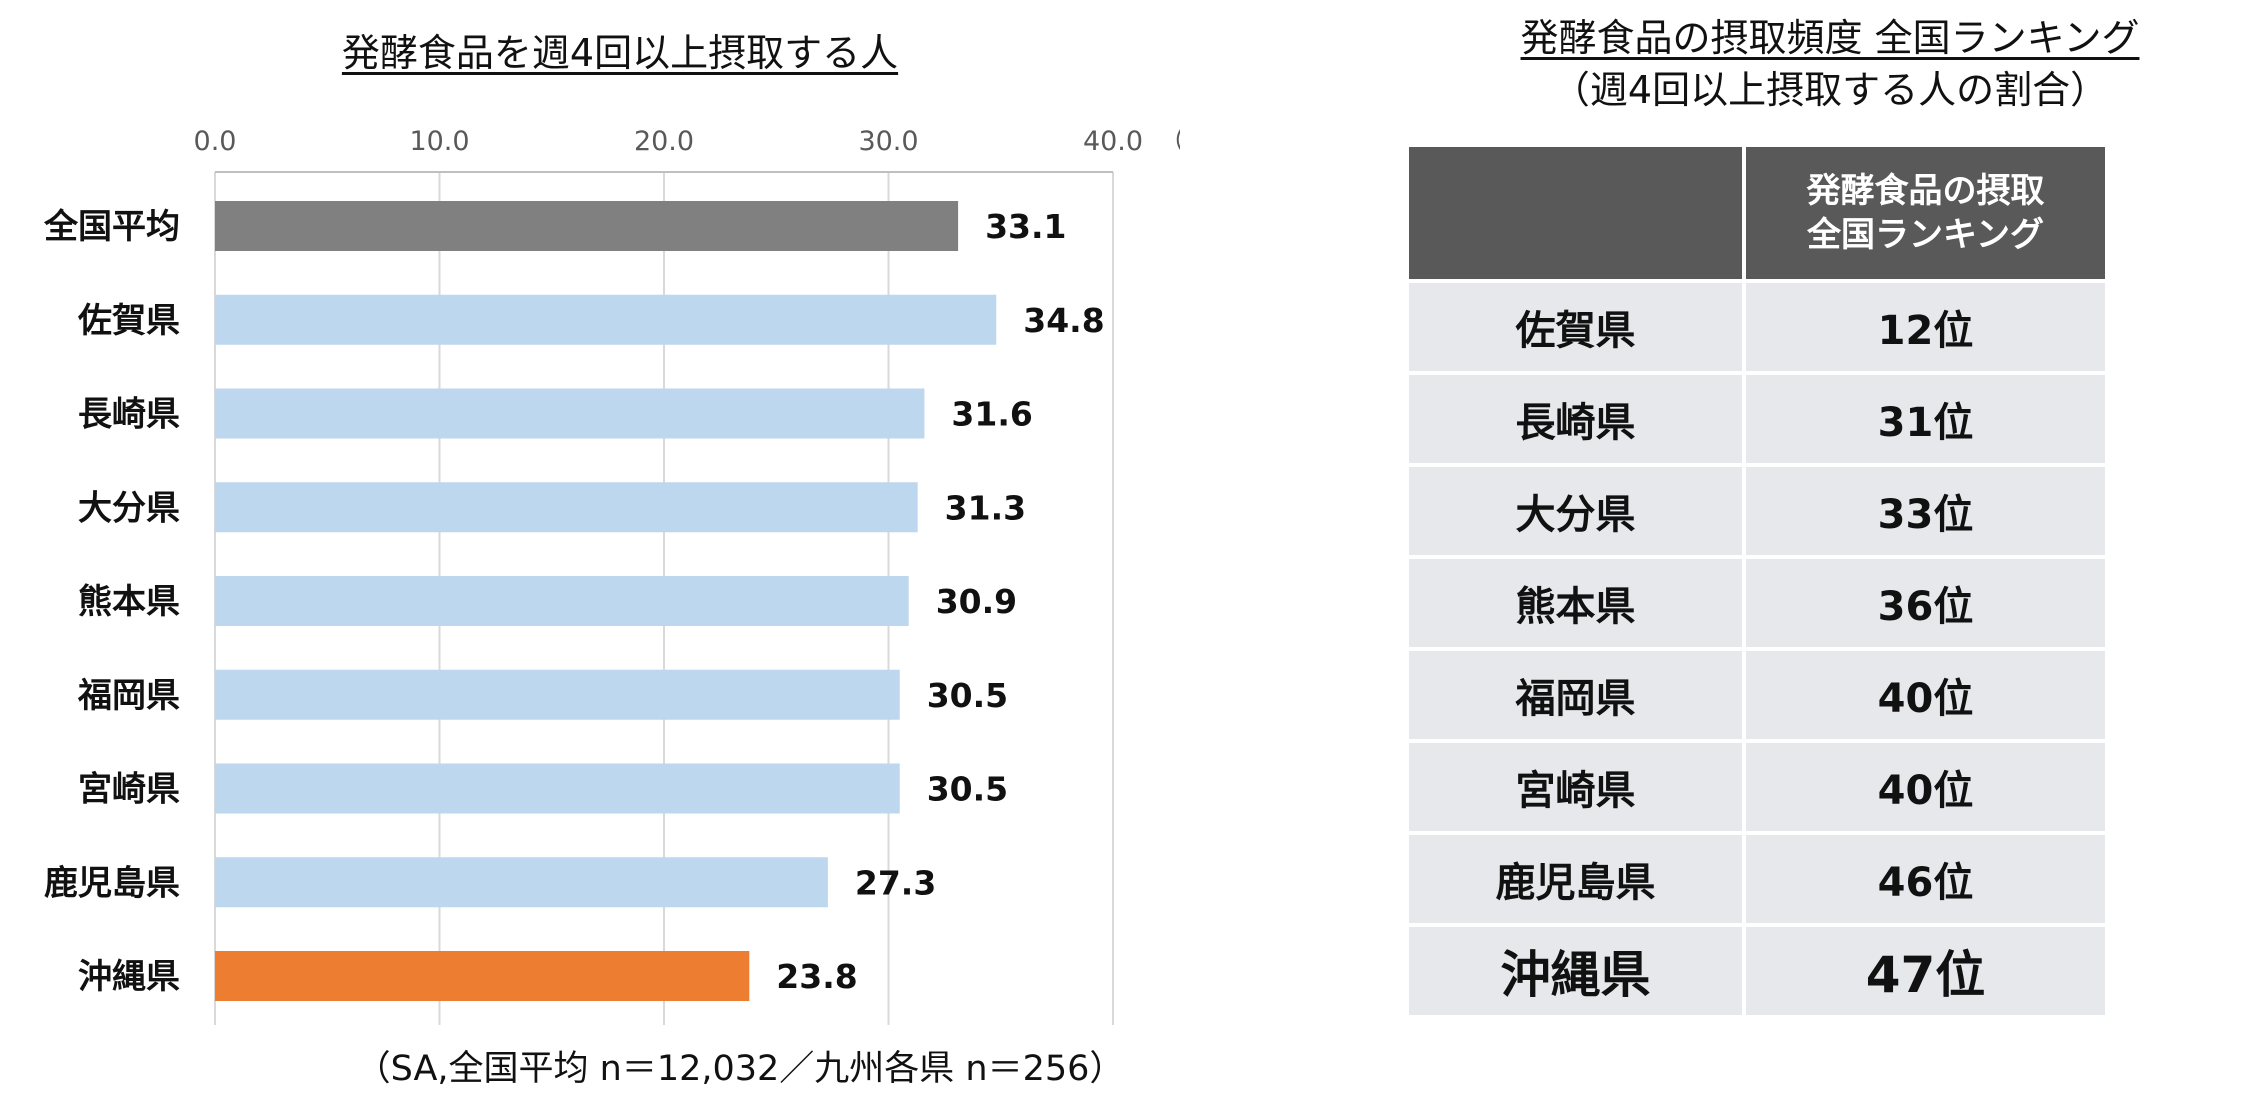 The width and height of the screenshot is (2259, 1107). What do you see at coordinates (1575, 511) in the screenshot?
I see `ranking-pref-cell: 大分県` at bounding box center [1575, 511].